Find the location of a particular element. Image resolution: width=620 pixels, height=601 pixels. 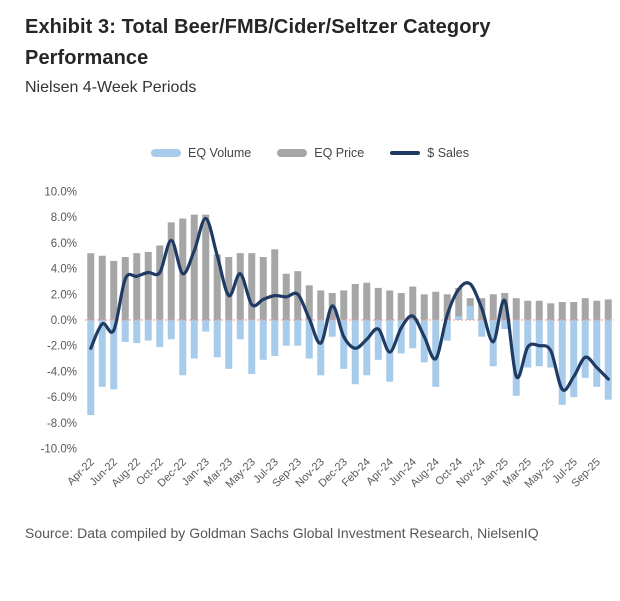

eq-volume-swatch-icon is located at coordinates (166, 153).